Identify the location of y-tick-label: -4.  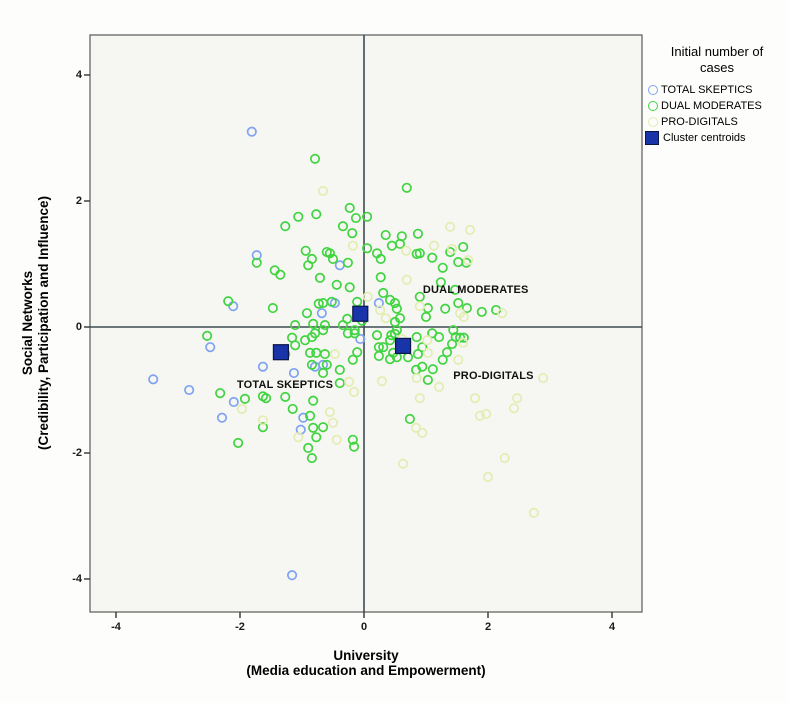
(77, 579).